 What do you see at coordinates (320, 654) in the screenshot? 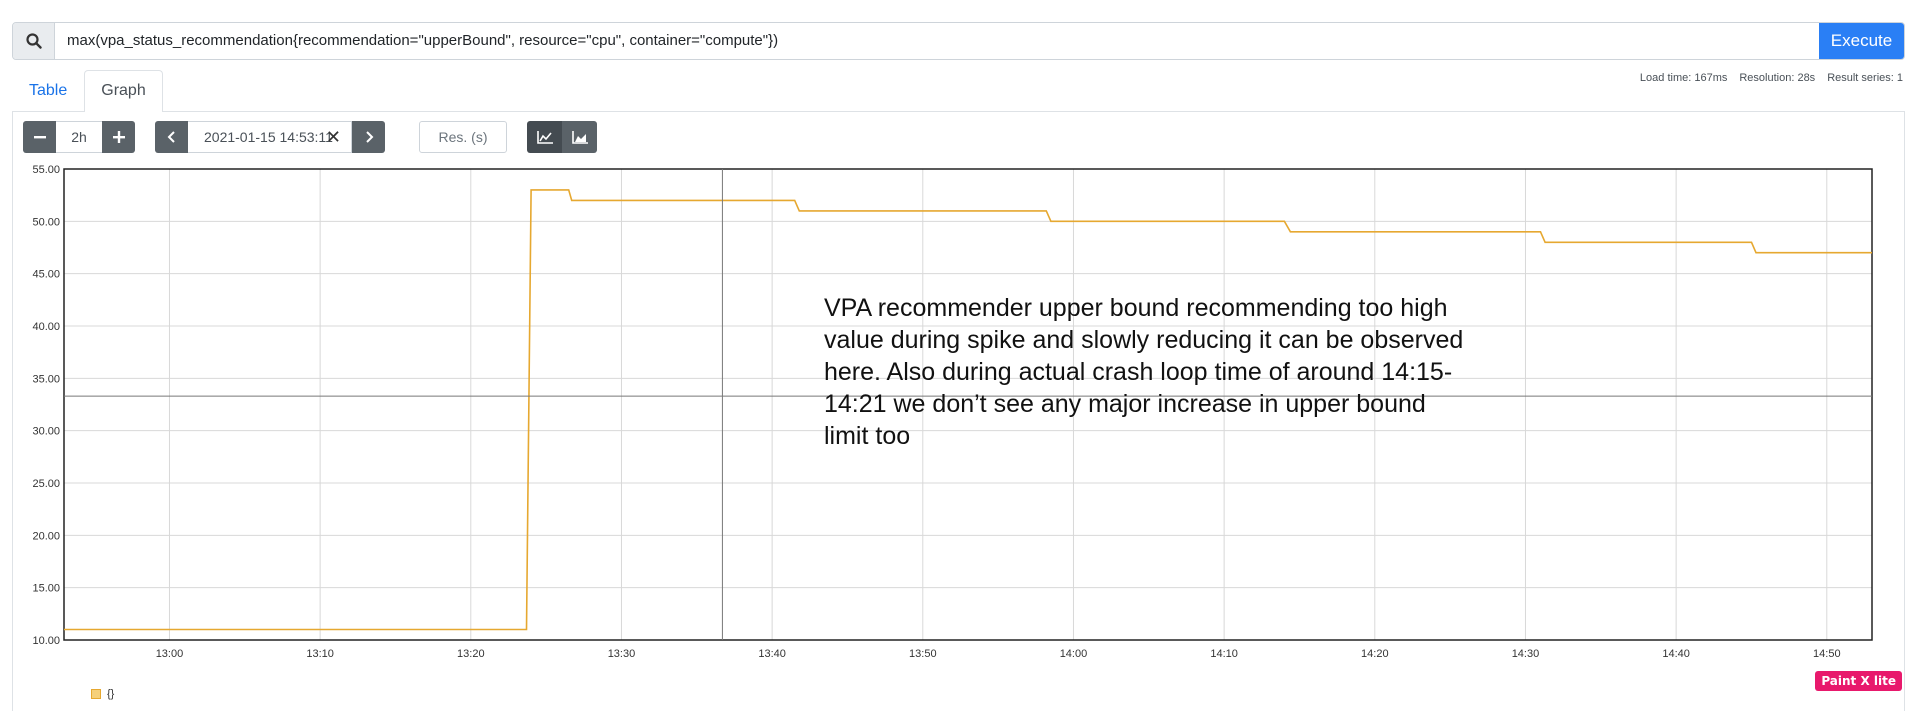
I see `x-tick-label: 13:10` at bounding box center [320, 654].